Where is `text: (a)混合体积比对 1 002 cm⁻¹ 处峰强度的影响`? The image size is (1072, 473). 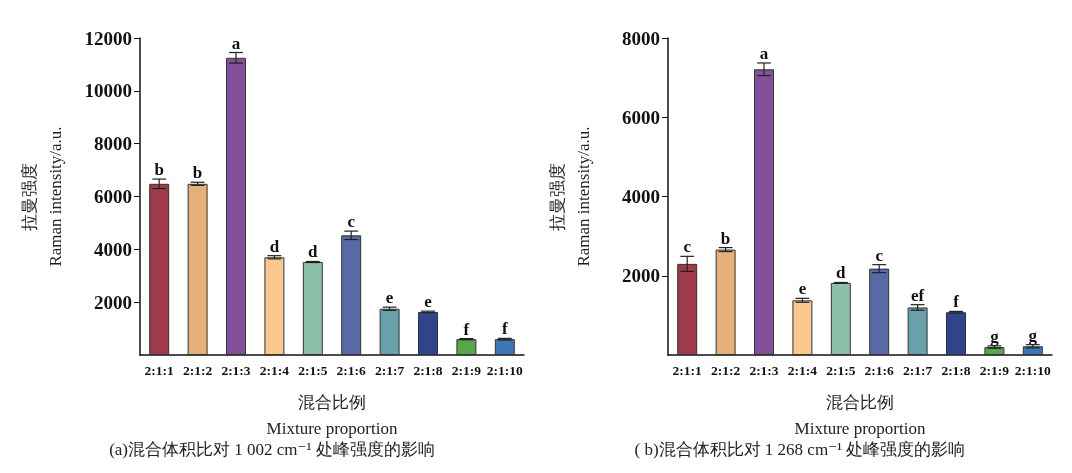
text: (a)混合体积比对 1 002 cm⁻¹ 处峰强度的影响 is located at coordinates (272, 449).